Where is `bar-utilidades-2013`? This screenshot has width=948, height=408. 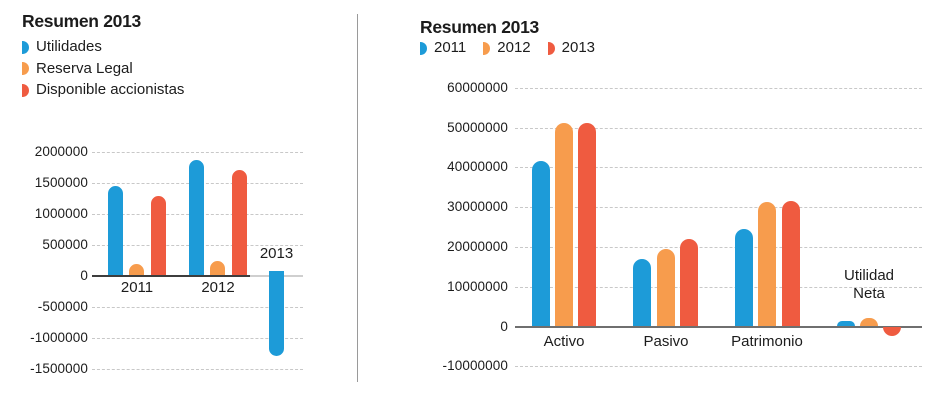
bar-utilidades-2013 is located at coordinates (277, 314).